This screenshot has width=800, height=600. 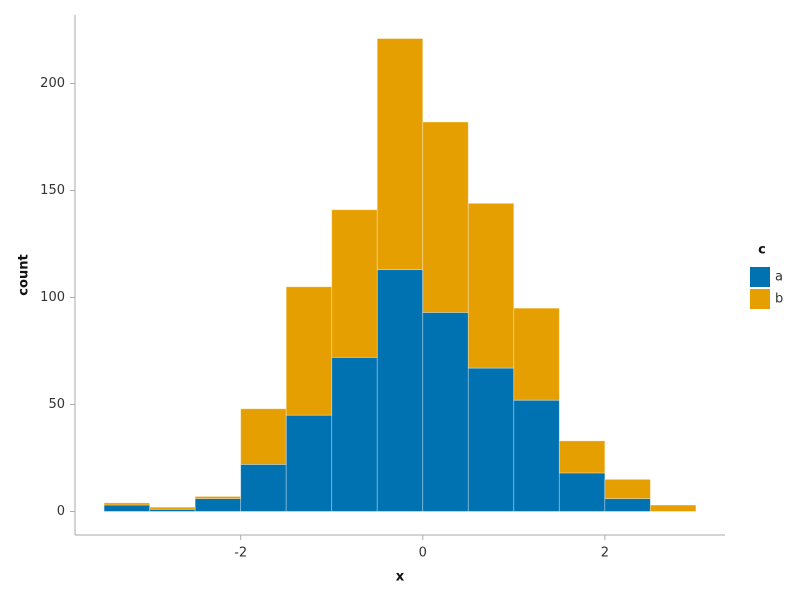 I want to click on y-axis-title: count, so click(x=24, y=274).